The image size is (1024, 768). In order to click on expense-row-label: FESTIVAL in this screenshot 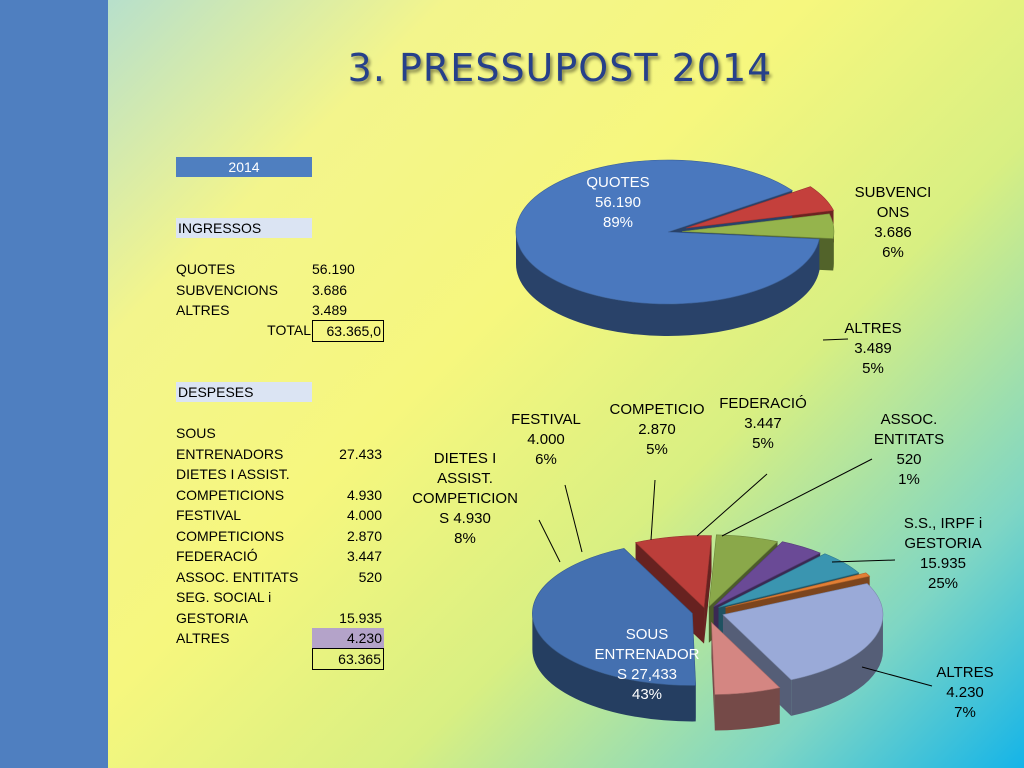, I will do `click(209, 515)`.